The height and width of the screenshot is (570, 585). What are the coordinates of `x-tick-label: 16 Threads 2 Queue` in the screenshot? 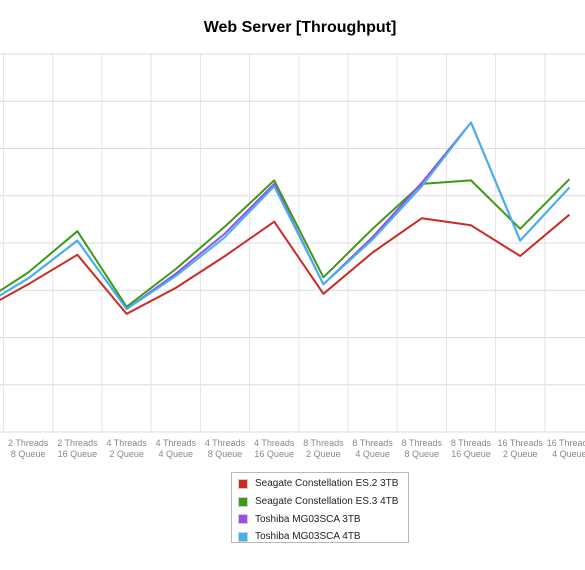 It's located at (521, 448).